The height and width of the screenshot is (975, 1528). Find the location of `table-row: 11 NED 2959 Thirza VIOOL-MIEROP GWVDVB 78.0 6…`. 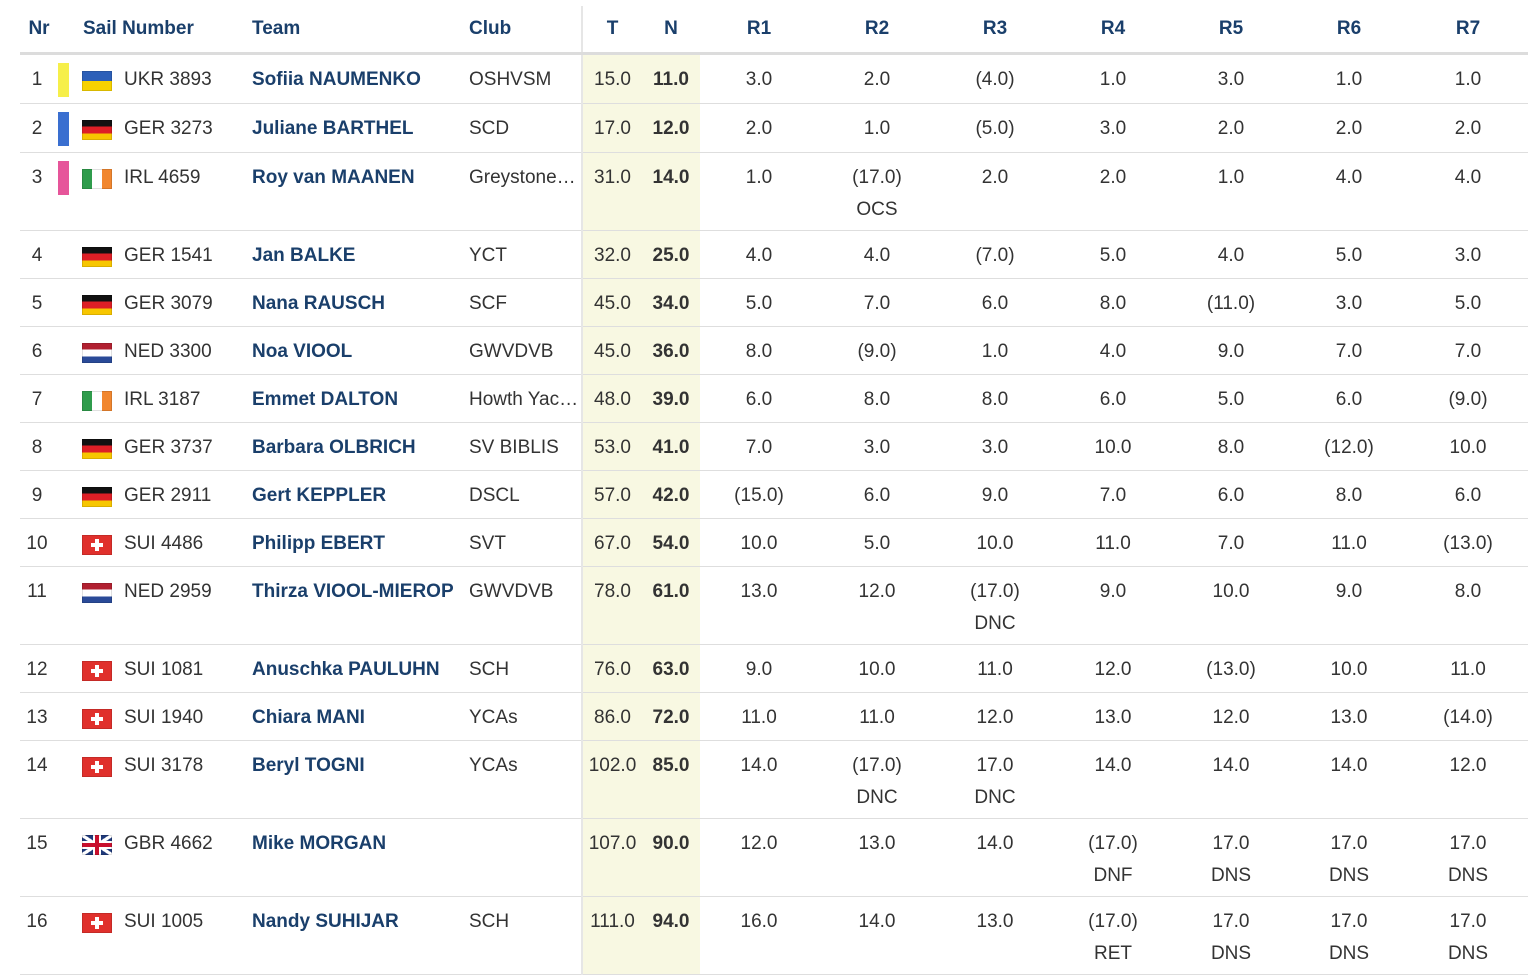

table-row: 11 NED 2959 Thirza VIOOL-MIEROP GWVDVB 78.0 6… is located at coordinates (774, 605).